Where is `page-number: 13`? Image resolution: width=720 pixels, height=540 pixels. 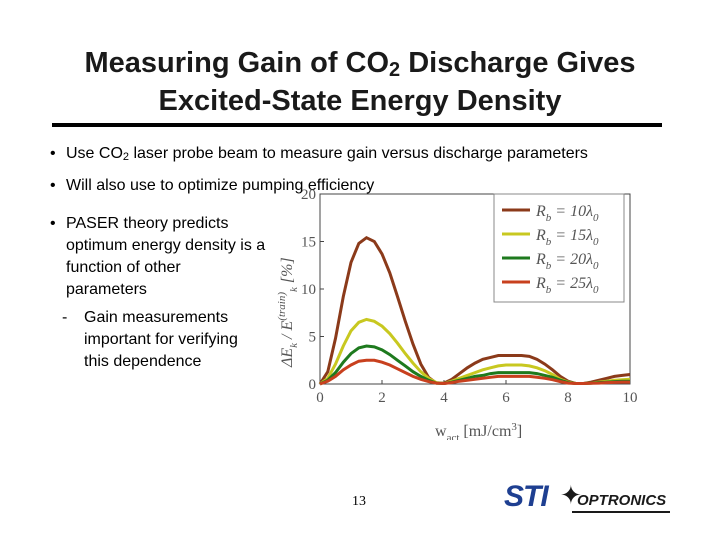 page-number: 13 is located at coordinates (359, 501).